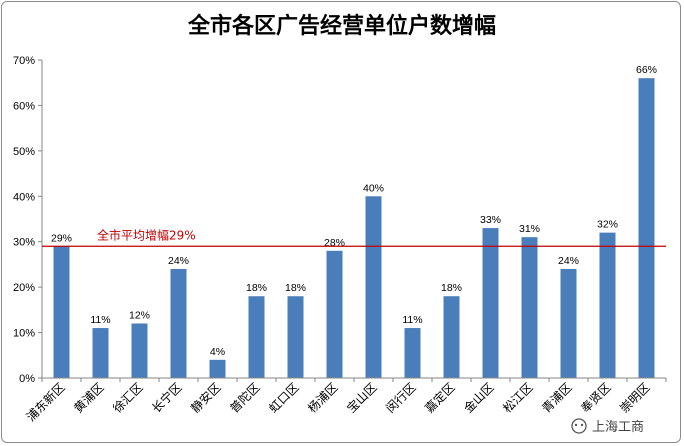 Image resolution: width=684 pixels, height=446 pixels. What do you see at coordinates (283, 397) in the screenshot?
I see `x-tick-label: 虹口区` at bounding box center [283, 397].